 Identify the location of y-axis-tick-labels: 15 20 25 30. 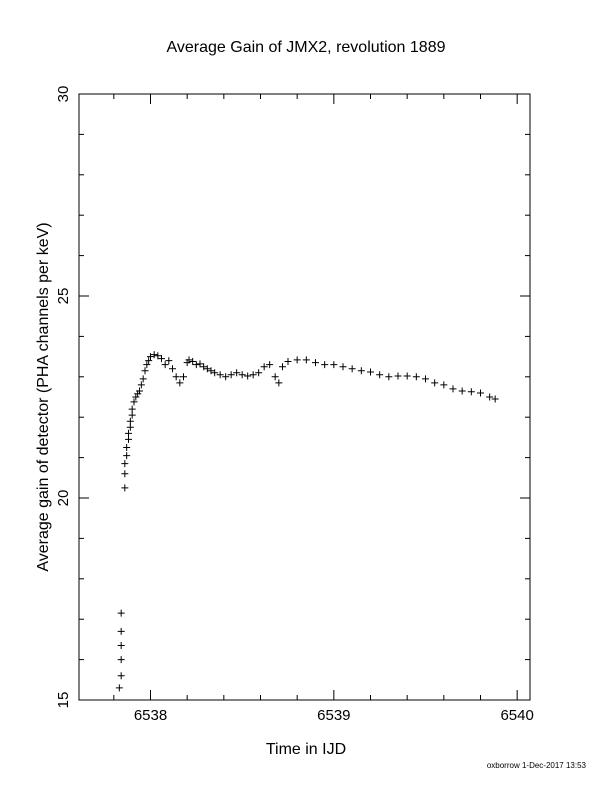
(63, 397).